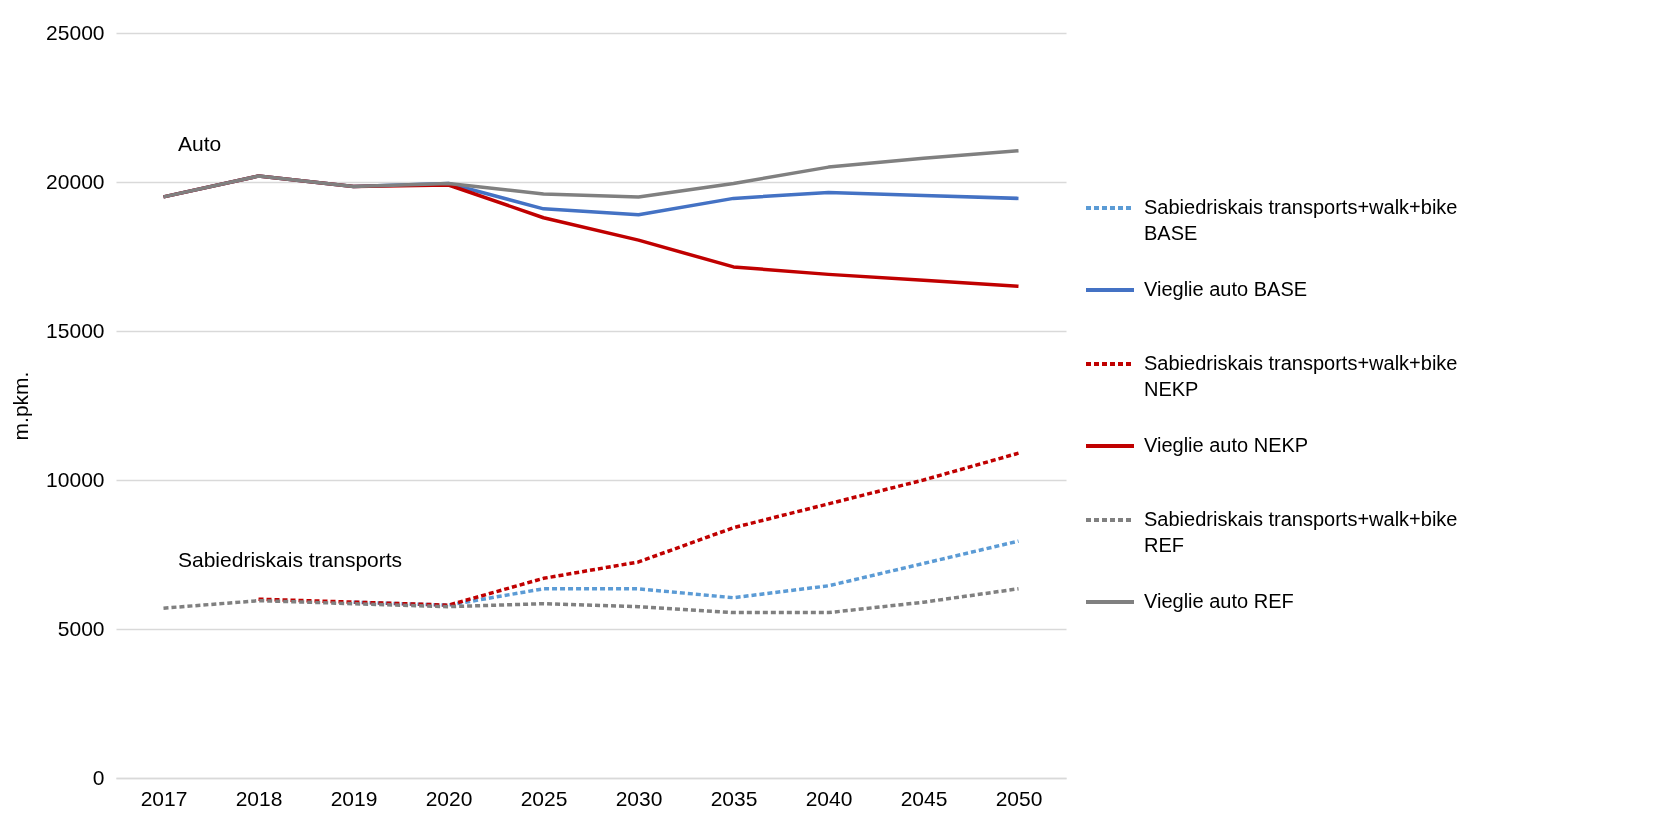 The image size is (1659, 819). Describe the element at coordinates (449, 798) in the screenshot. I see `x-tick-label: 2020` at that location.